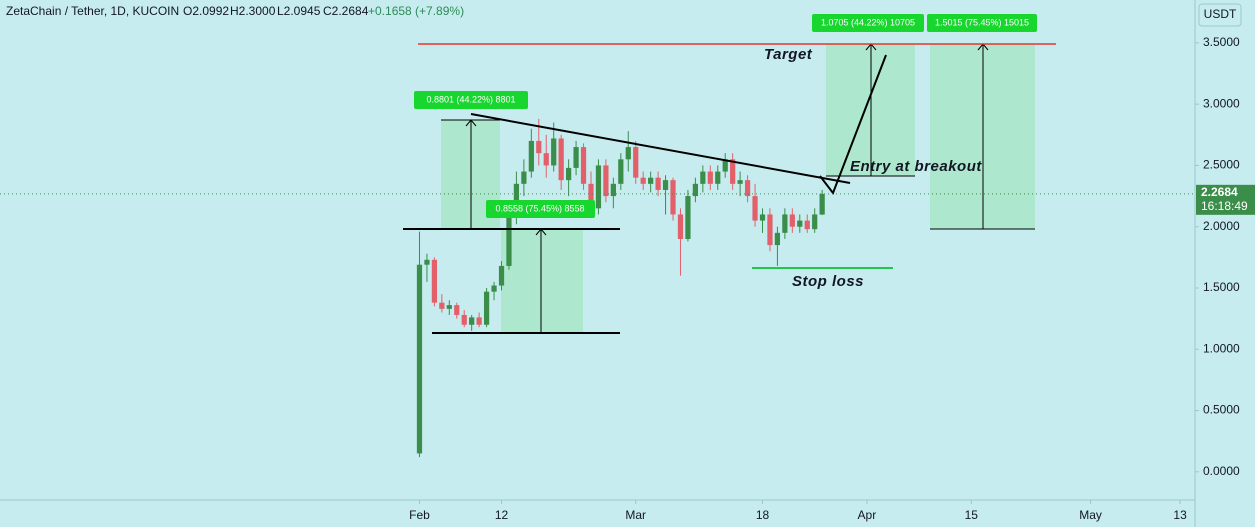 The width and height of the screenshot is (1255, 527). I want to click on x-tick-label: 18, so click(763, 515).